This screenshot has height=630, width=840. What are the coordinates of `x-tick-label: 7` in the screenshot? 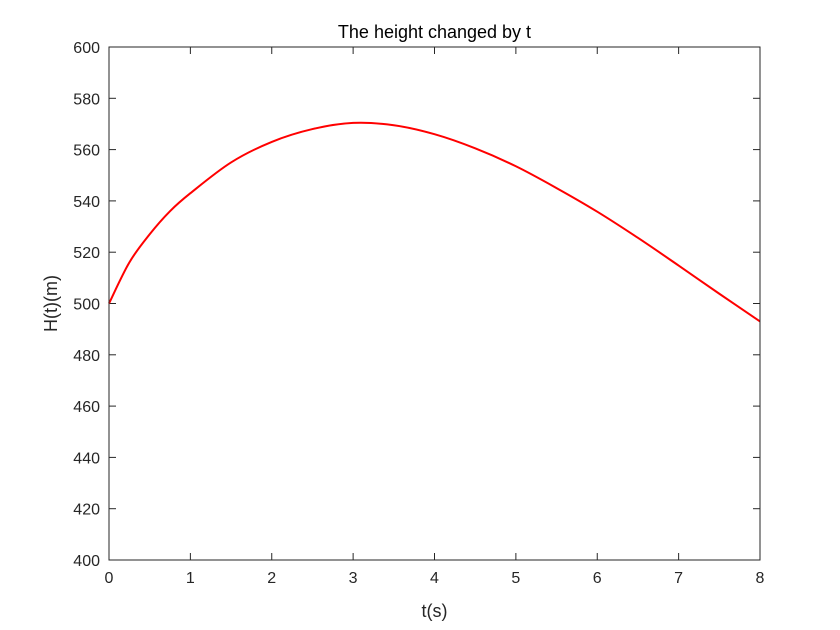 It's located at (678, 578).